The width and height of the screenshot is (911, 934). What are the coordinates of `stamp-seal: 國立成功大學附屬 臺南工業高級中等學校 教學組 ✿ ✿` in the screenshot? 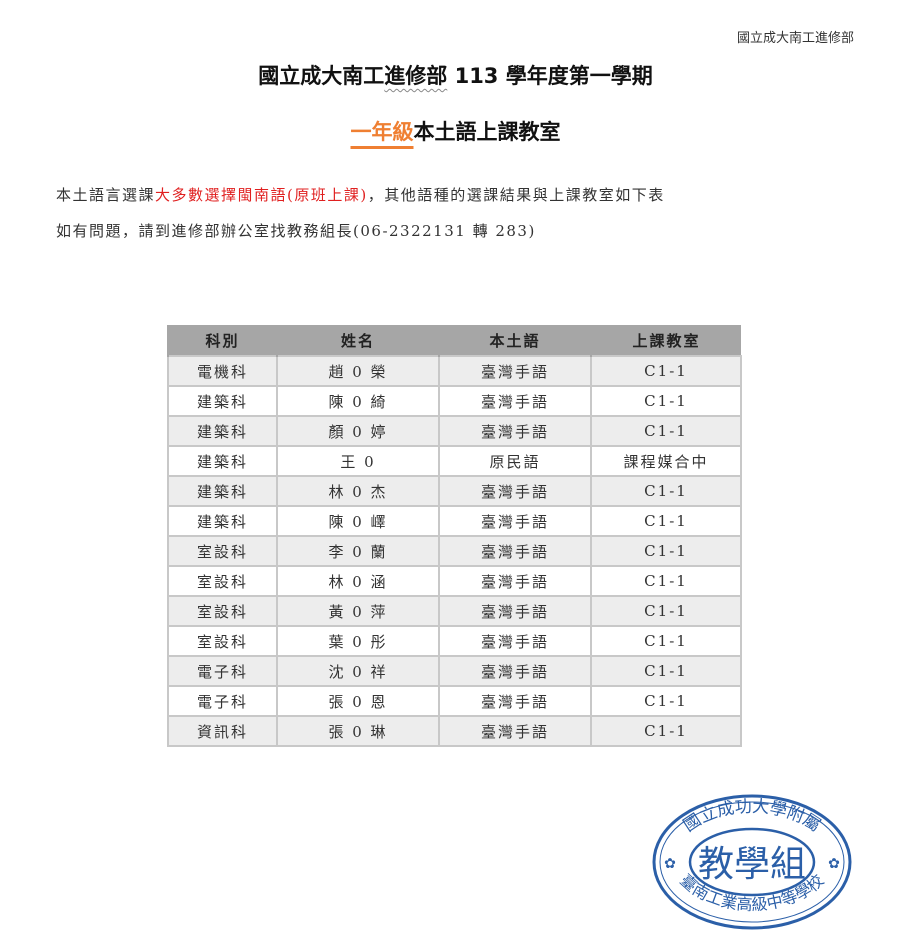 It's located at (752, 862).